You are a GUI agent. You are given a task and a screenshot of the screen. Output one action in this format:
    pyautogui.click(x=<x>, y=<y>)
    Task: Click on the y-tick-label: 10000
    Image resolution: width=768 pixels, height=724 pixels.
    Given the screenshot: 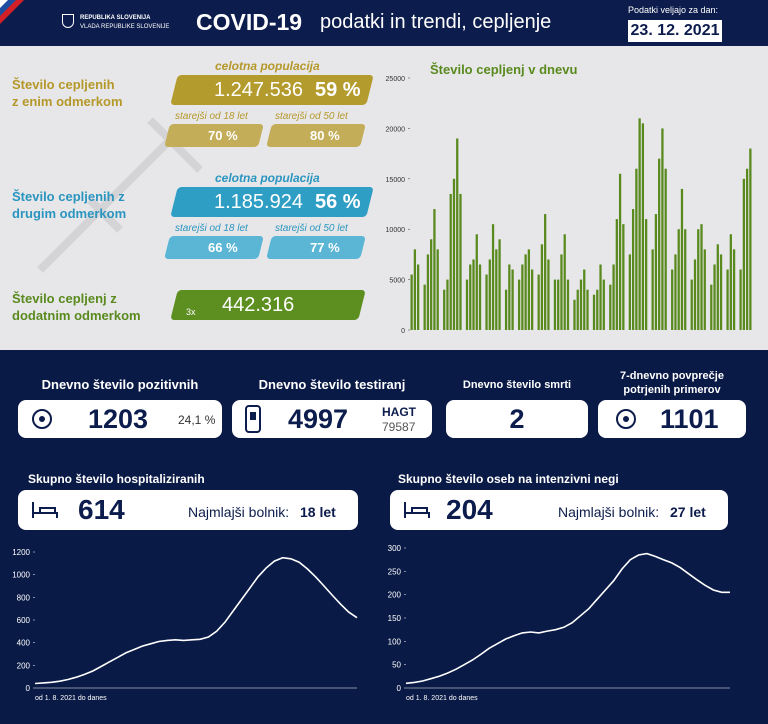 What is the action you would take?
    pyautogui.click(x=396, y=230)
    